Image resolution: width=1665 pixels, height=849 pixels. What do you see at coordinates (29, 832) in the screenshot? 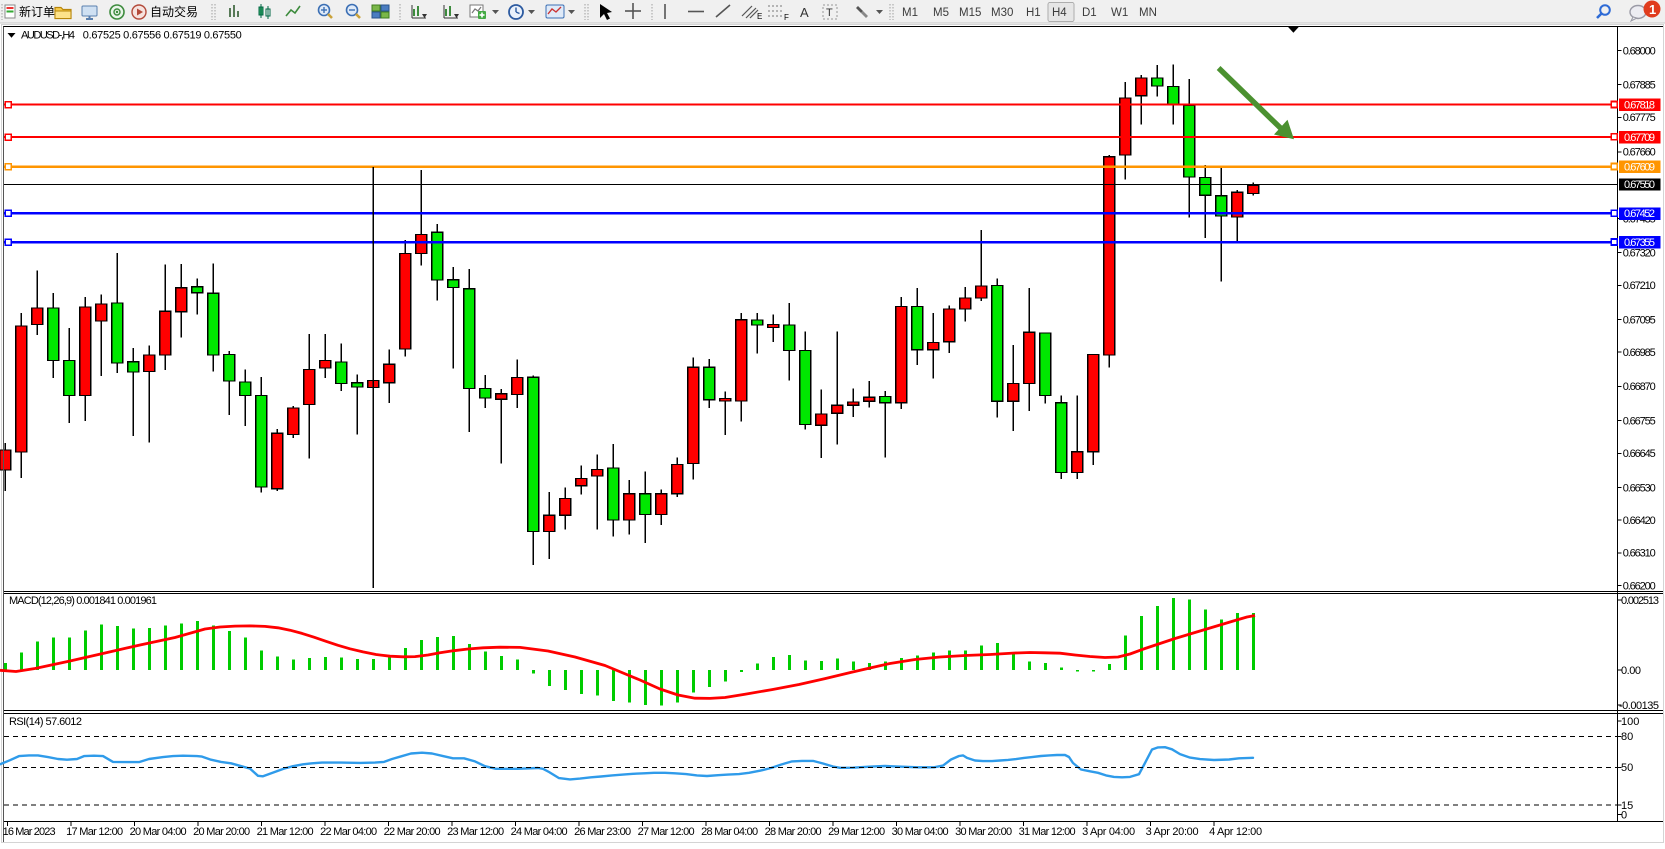
I see `svg-text: 16 Mar 2023` at bounding box center [29, 832].